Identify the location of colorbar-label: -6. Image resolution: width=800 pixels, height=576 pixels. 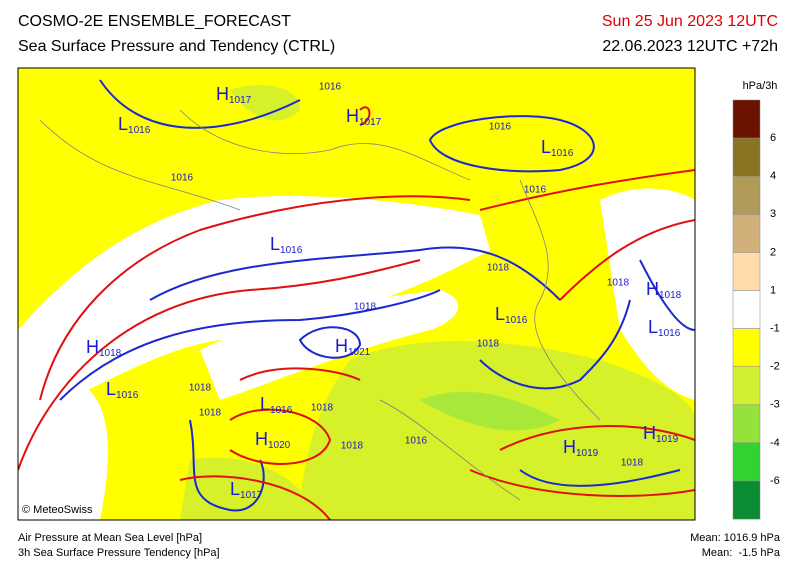
(775, 481).